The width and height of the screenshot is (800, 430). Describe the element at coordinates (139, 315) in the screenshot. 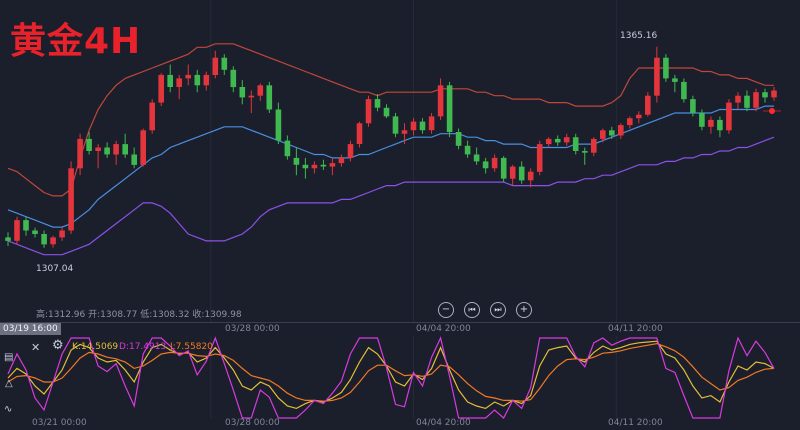

I see `ohlc-info-bar: 高:1312.96 开:1308.77 低:1308.32 收:1309.98` at that location.